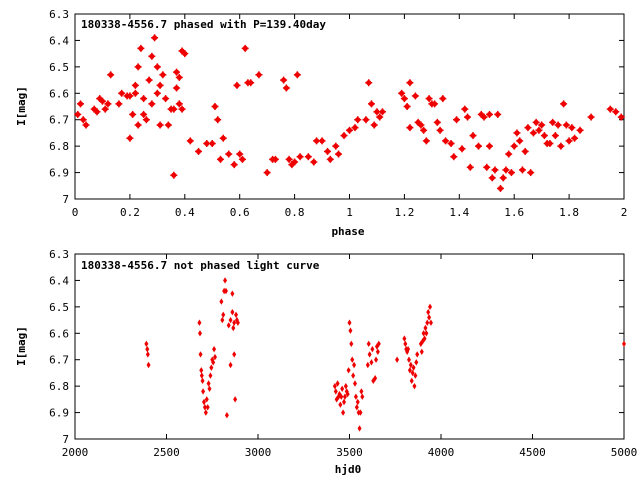 The width and height of the screenshot is (640, 480). What do you see at coordinates (59, 307) in the screenshot?
I see `unphased-y-tick-label: 6.5` at bounding box center [59, 307].